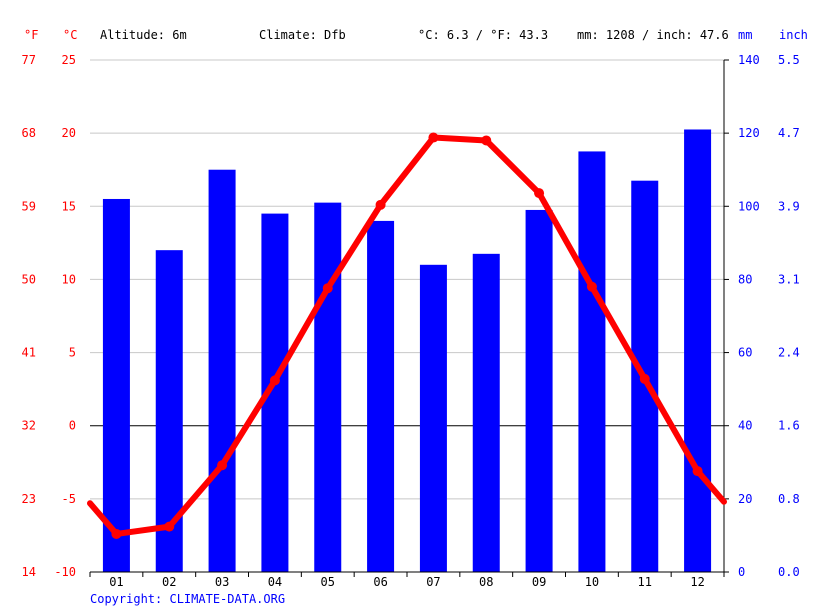 This screenshot has width=815, height=611. I want to click on month-tick-label: 02, so click(169, 582).